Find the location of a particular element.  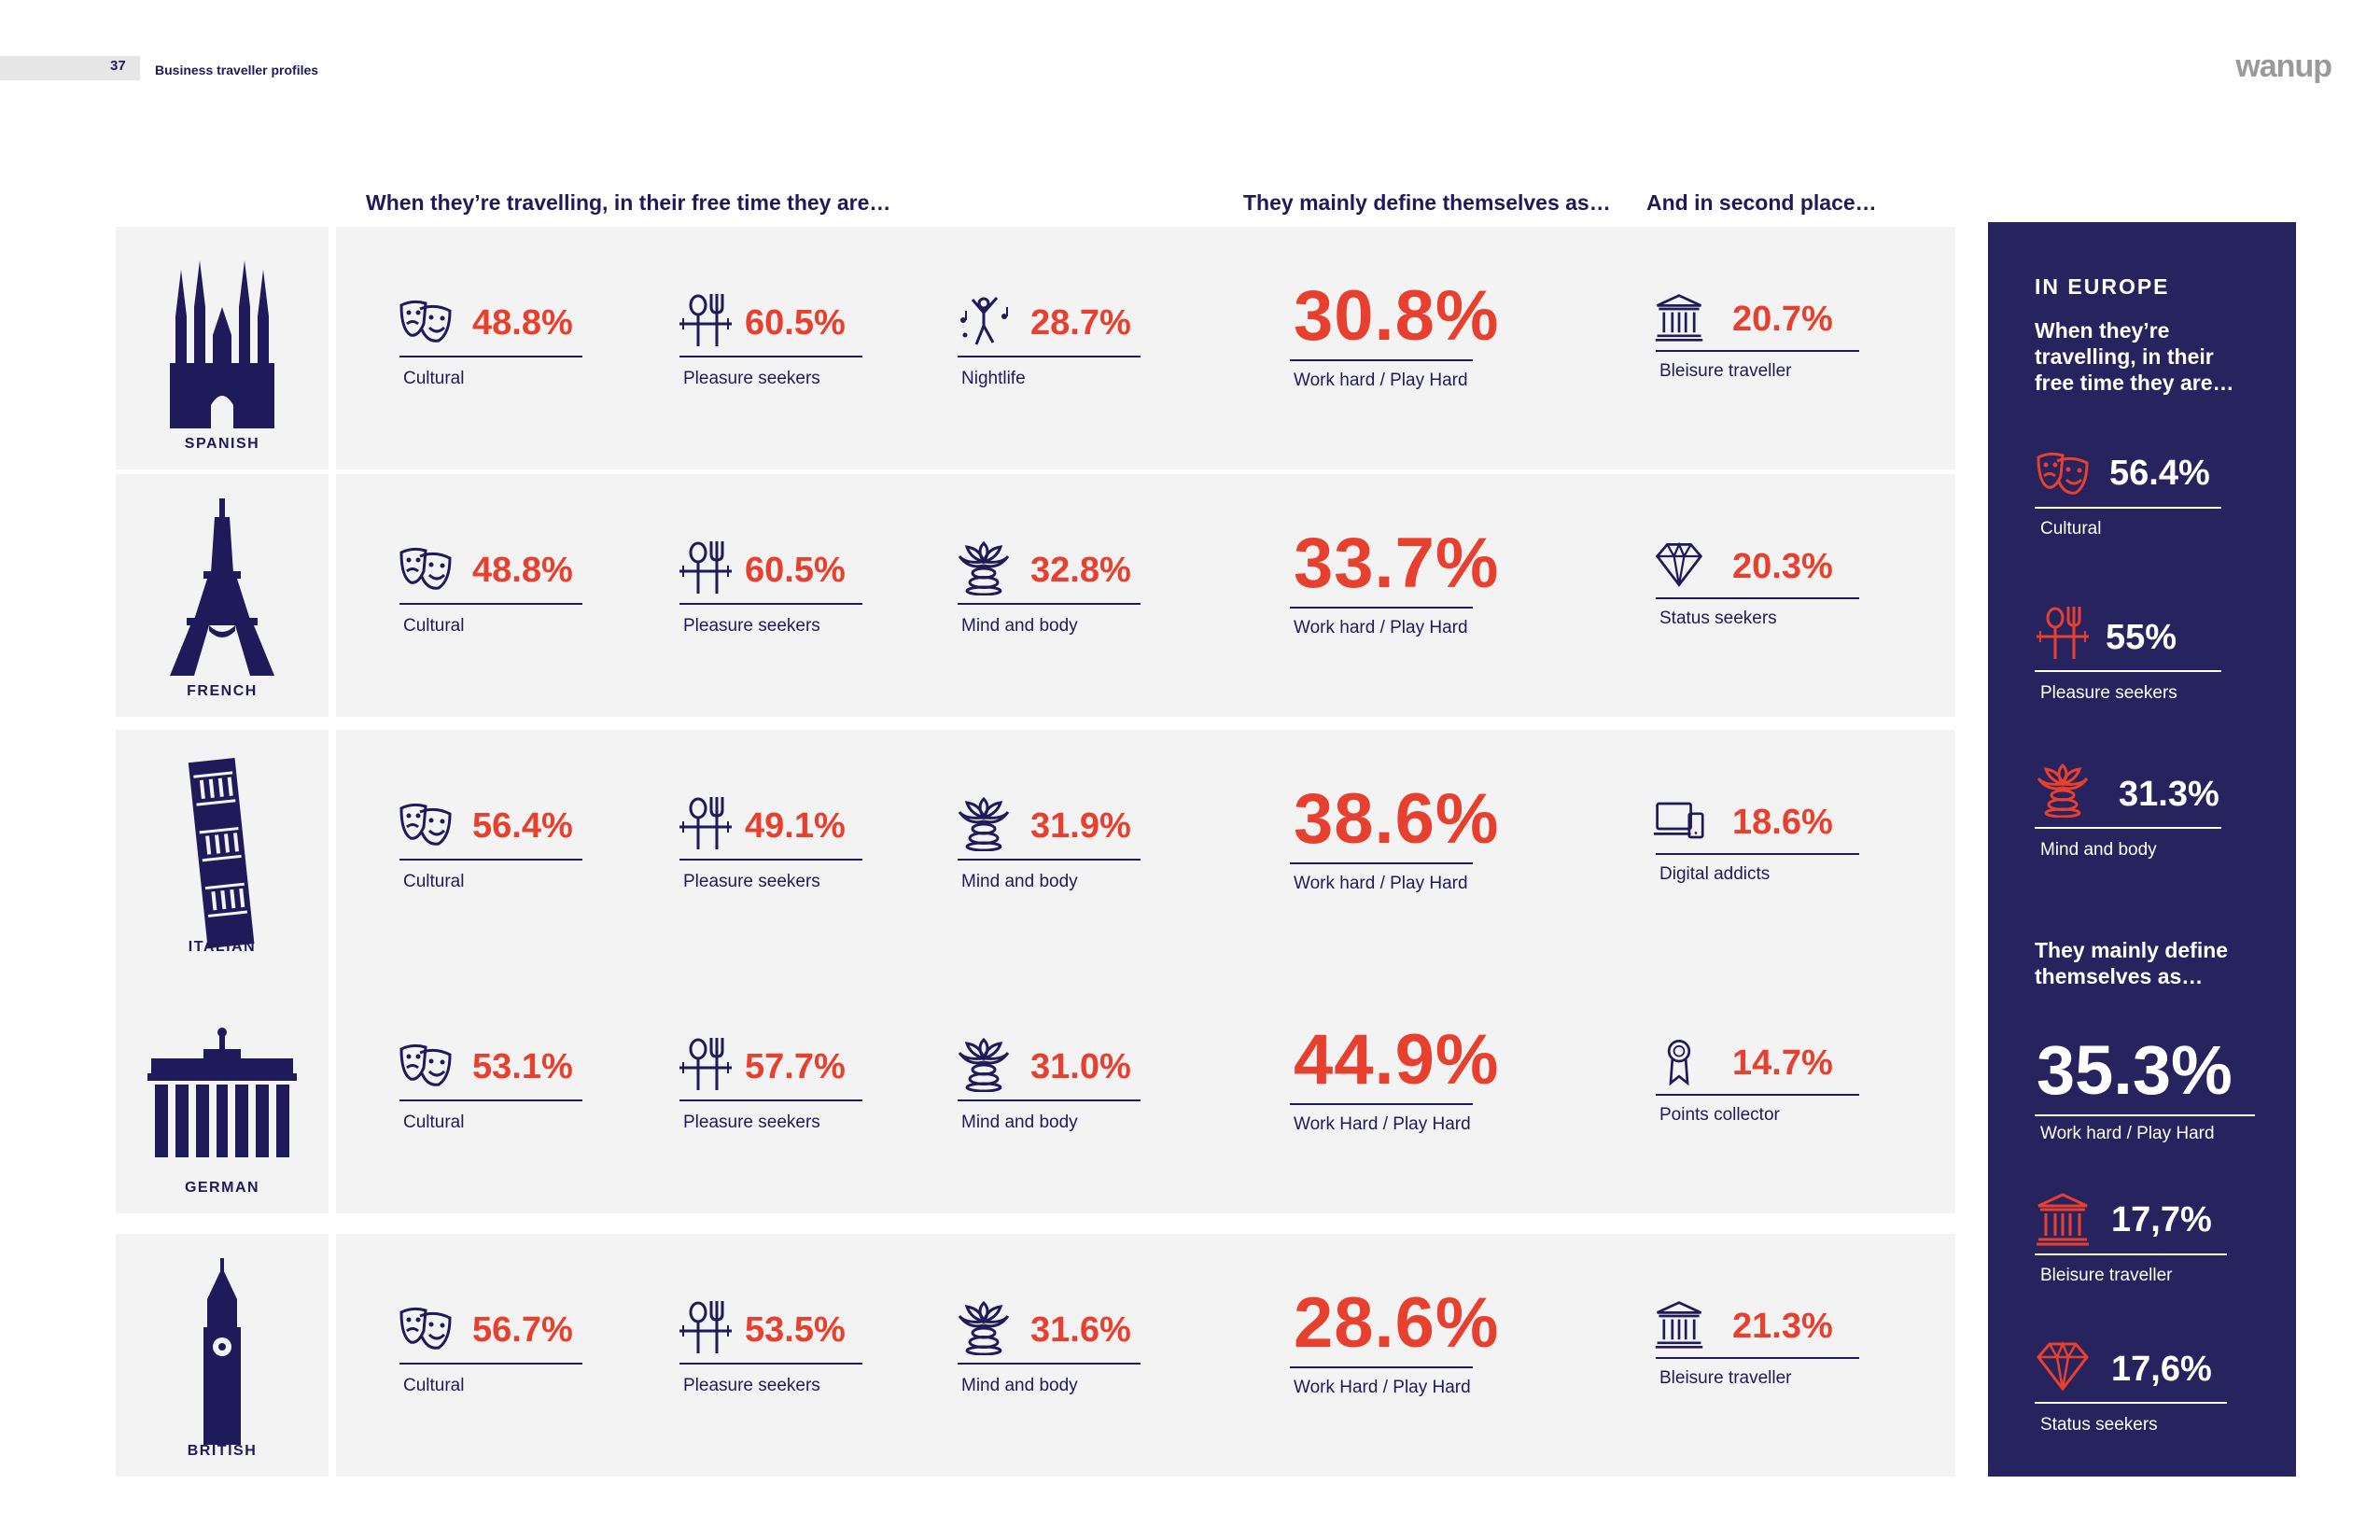

main-profile-value: 38.6% is located at coordinates (1397, 819).